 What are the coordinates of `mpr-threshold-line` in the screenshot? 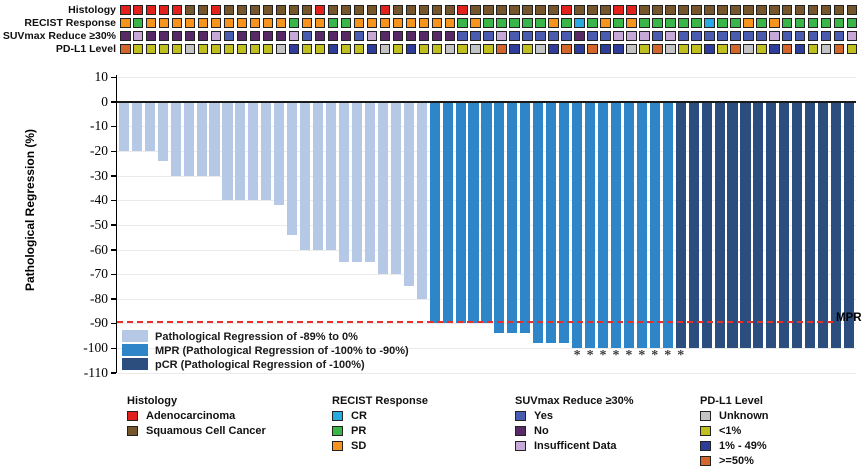 It's located at (475, 322).